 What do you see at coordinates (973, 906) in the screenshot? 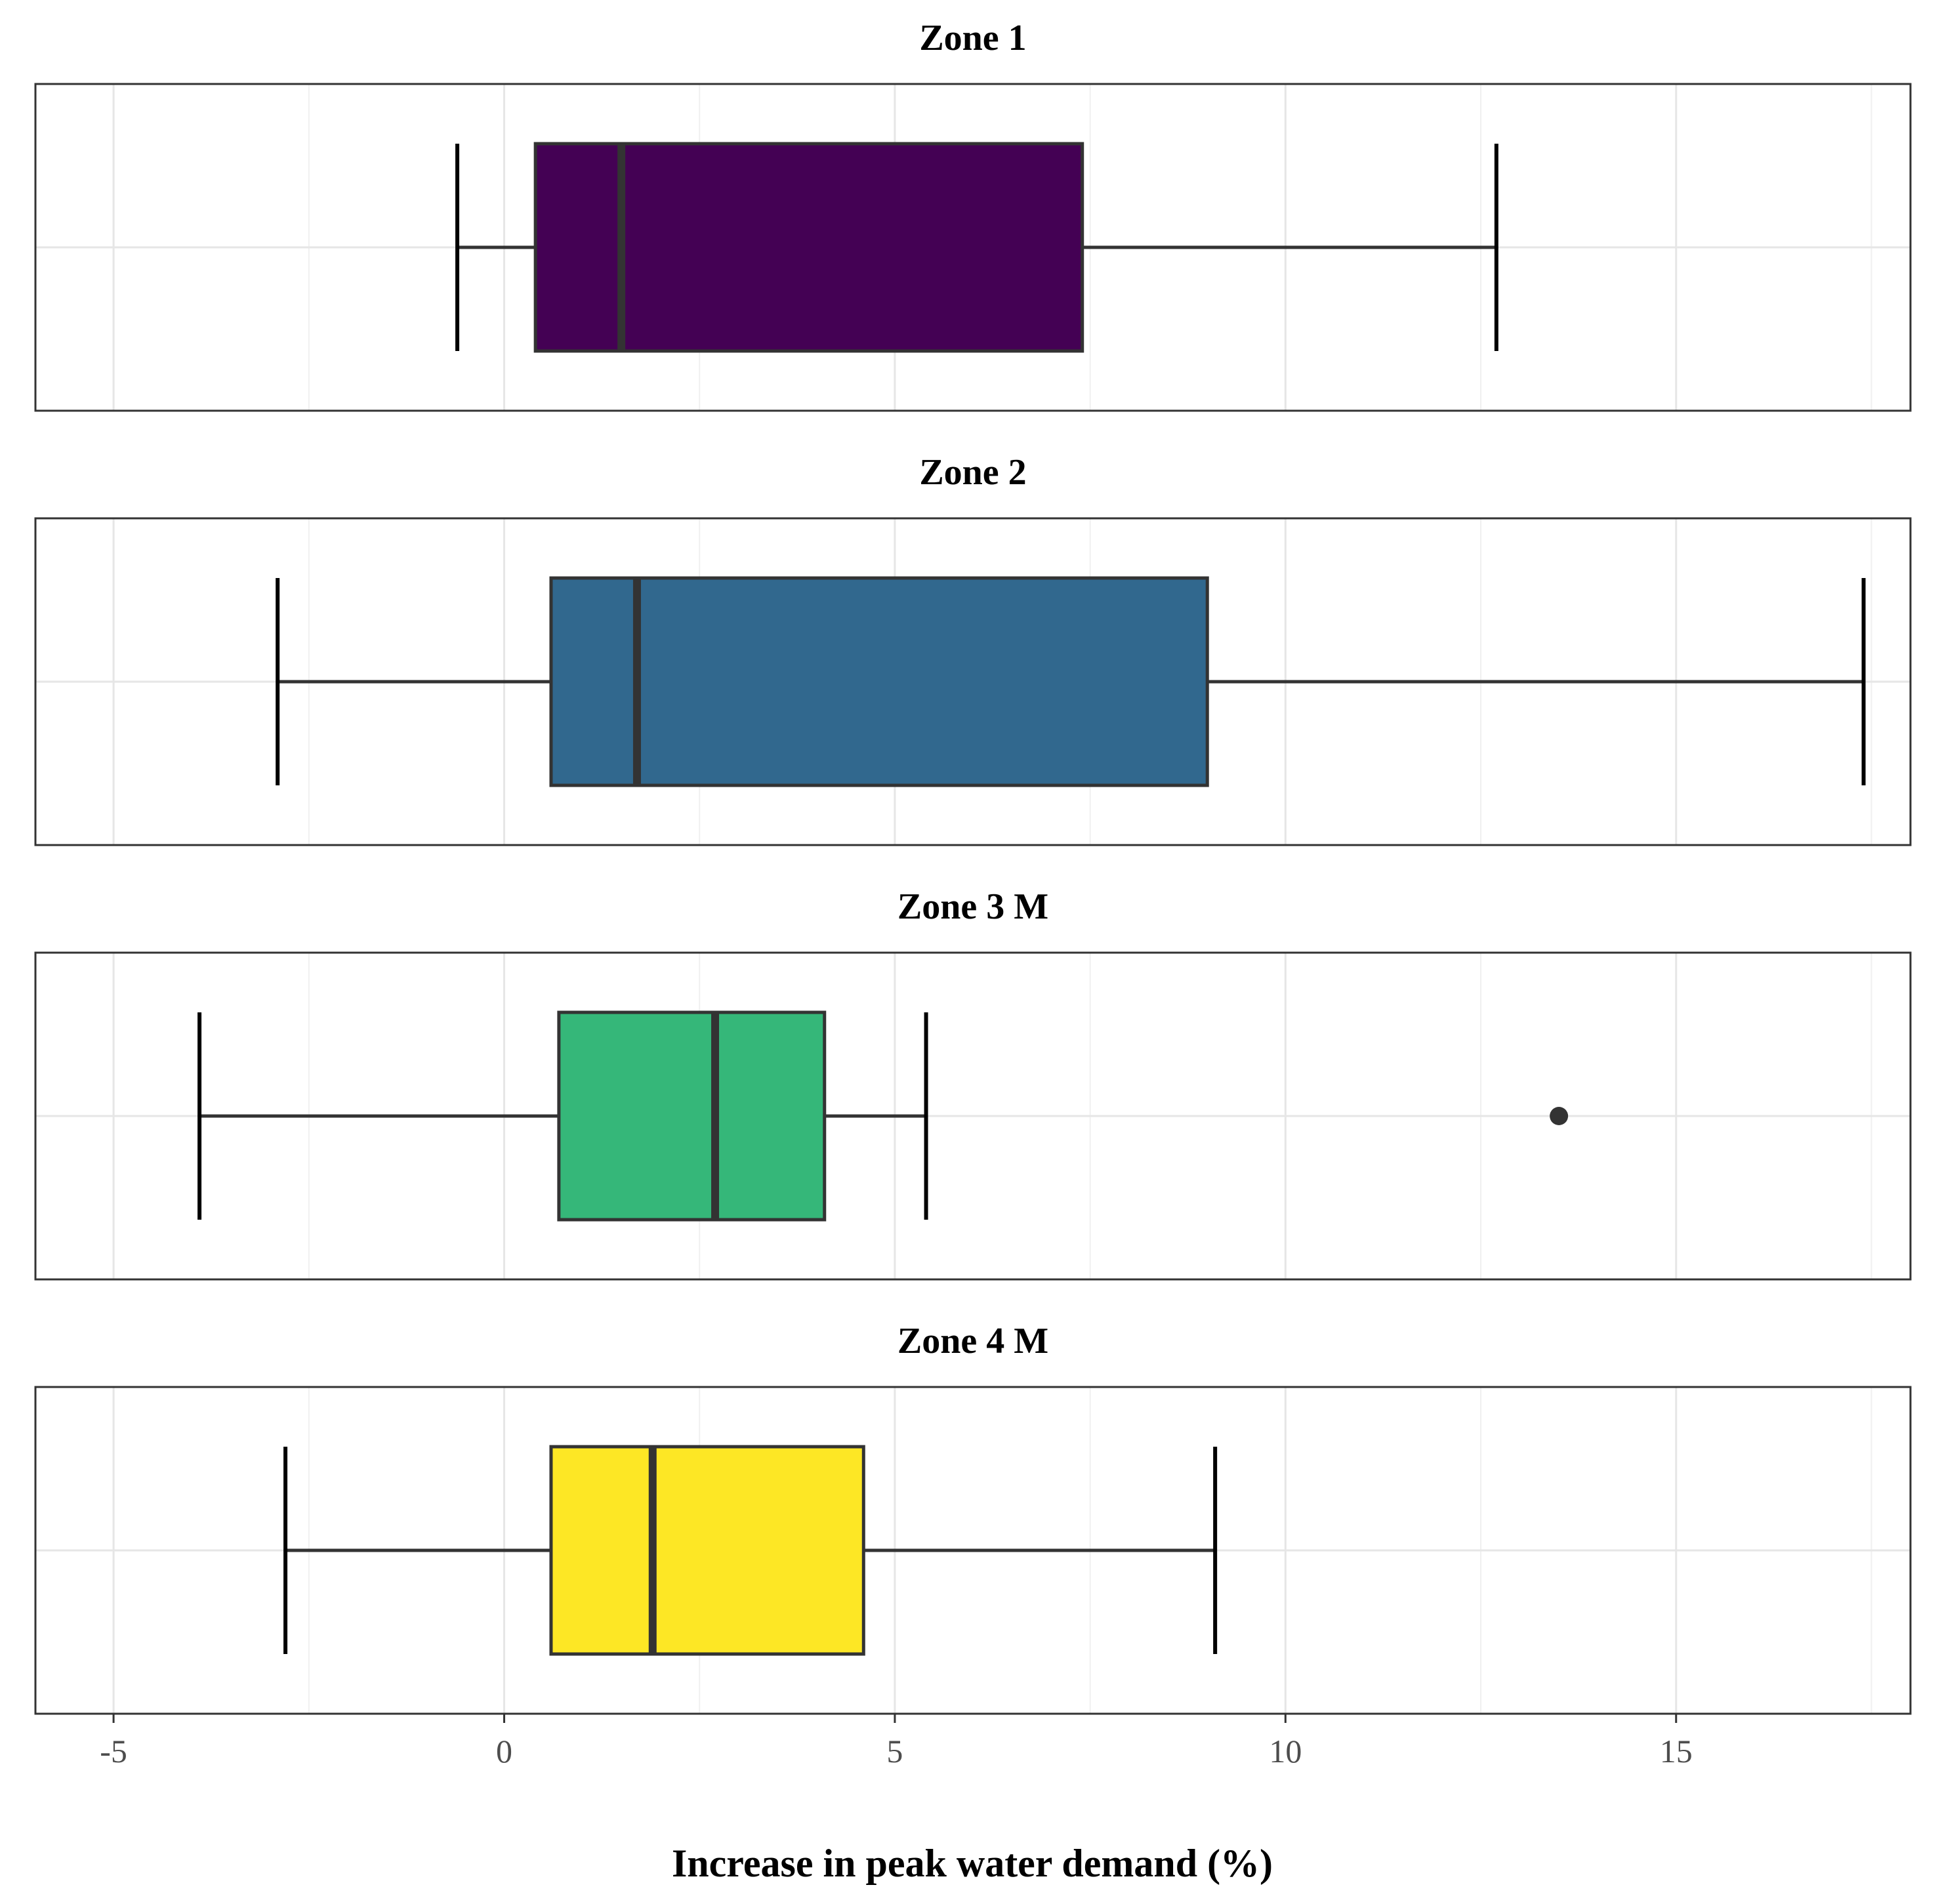
I see `panel-title: Zone 3 M` at bounding box center [973, 906].